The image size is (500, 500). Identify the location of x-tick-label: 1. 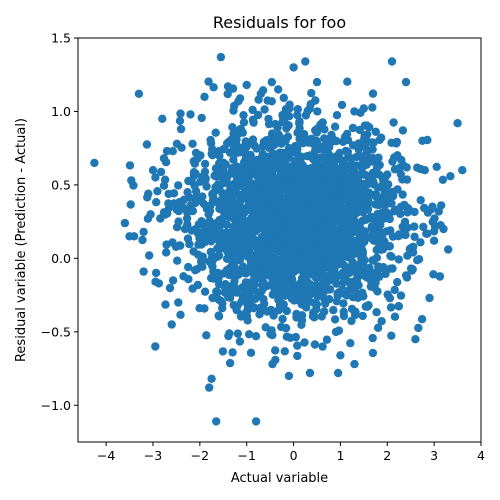
(340, 455).